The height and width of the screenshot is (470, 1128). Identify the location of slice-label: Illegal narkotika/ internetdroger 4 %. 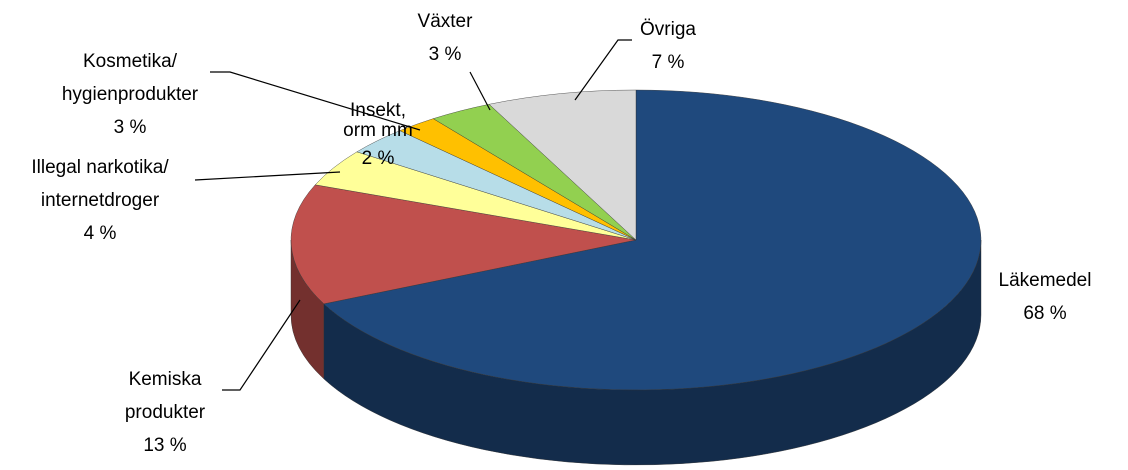
(99, 200).